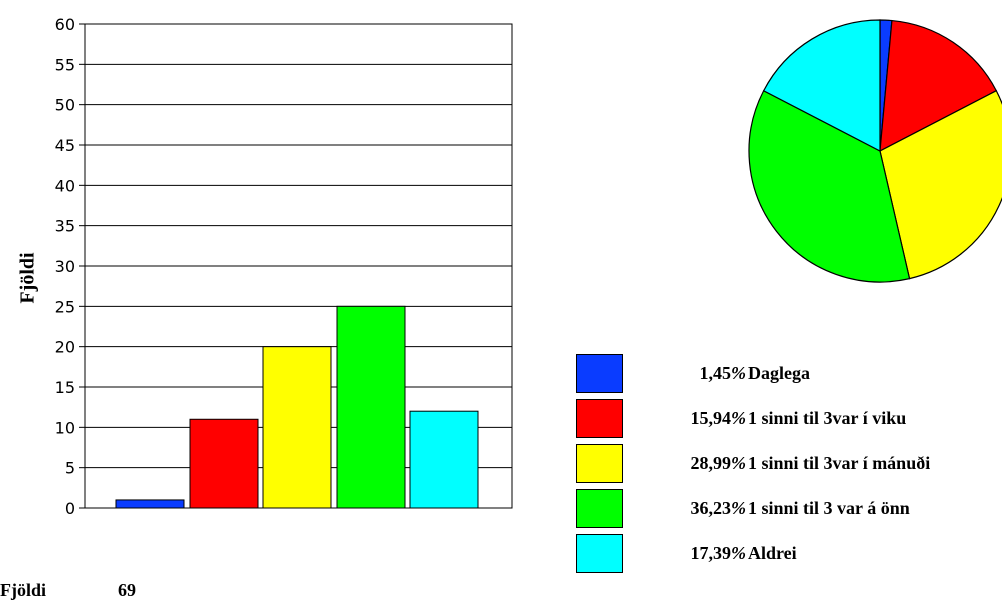 The height and width of the screenshot is (601, 1002). What do you see at coordinates (65, 185) in the screenshot?
I see `y-tick-label: 40` at bounding box center [65, 185].